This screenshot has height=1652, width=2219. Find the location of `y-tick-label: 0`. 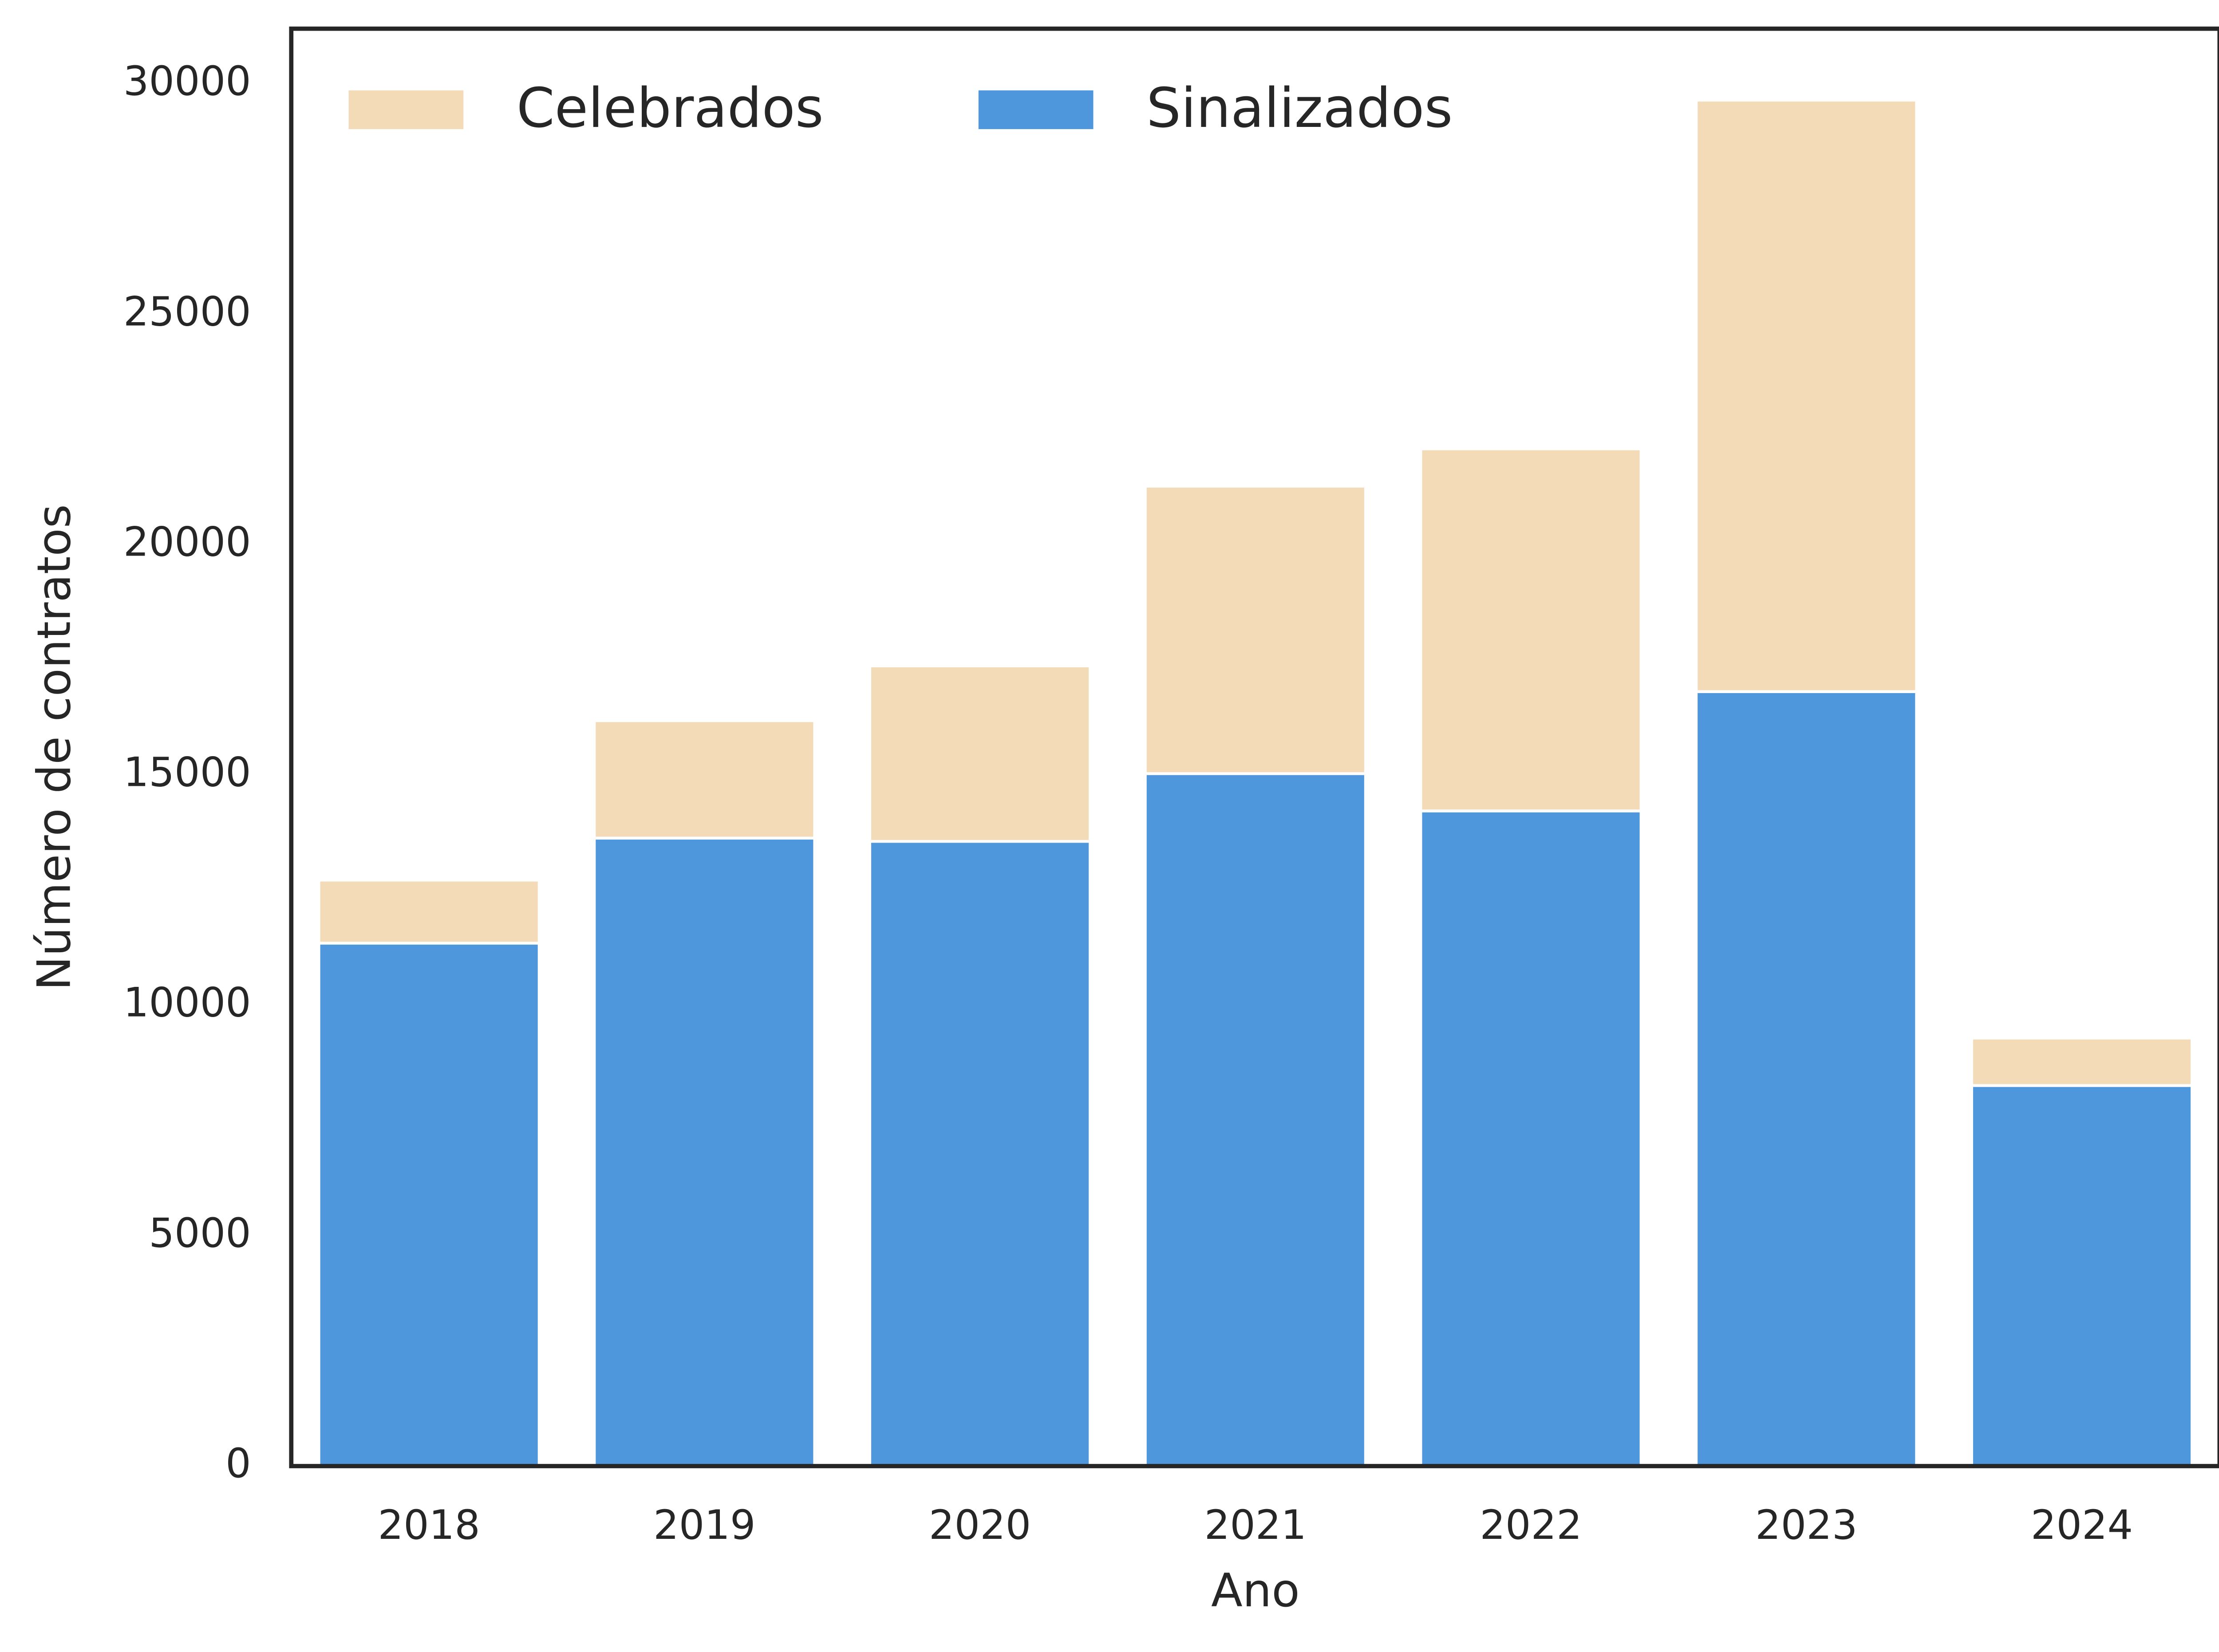

y-tick-label: 0 is located at coordinates (238, 1463).